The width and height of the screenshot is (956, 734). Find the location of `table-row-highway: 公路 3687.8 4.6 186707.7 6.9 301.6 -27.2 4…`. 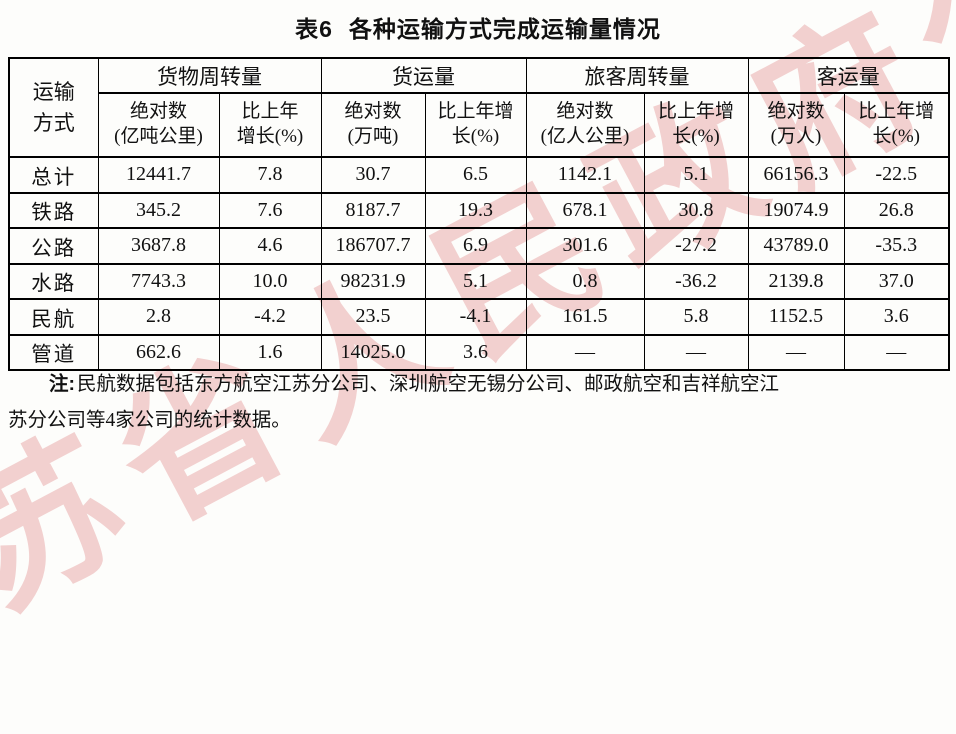

table-row-highway: 公路 3687.8 4.6 186707.7 6.9 301.6 -27.2 4… is located at coordinates (479, 246).